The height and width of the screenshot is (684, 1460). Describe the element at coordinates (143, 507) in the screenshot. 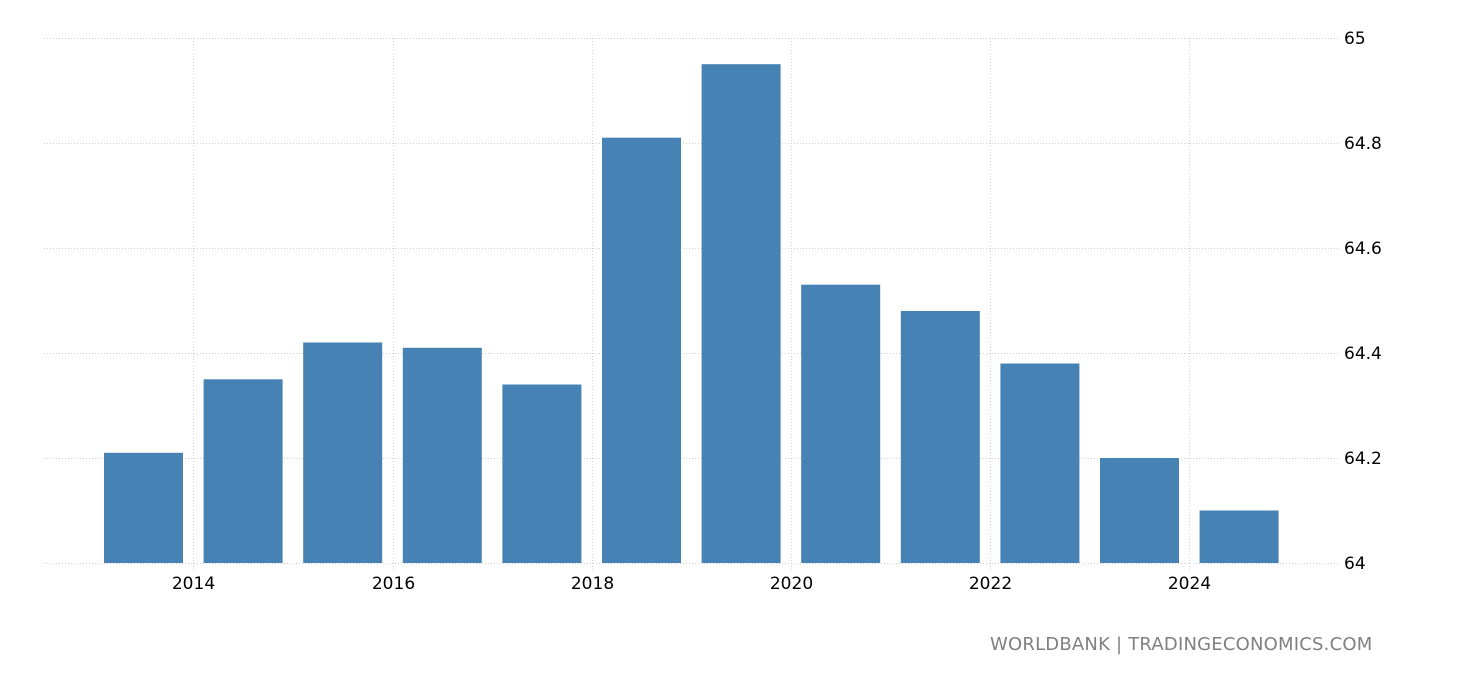

I see `bar-2013` at that location.